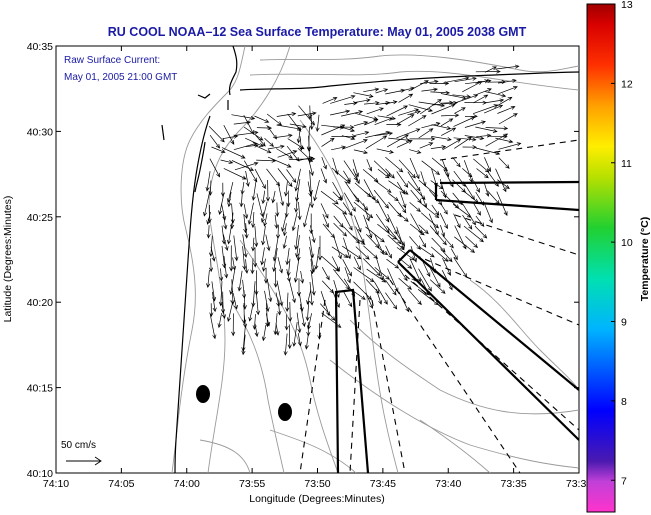 This screenshot has width=651, height=515. I want to click on x-tick-label: 73:30, so click(579, 484).